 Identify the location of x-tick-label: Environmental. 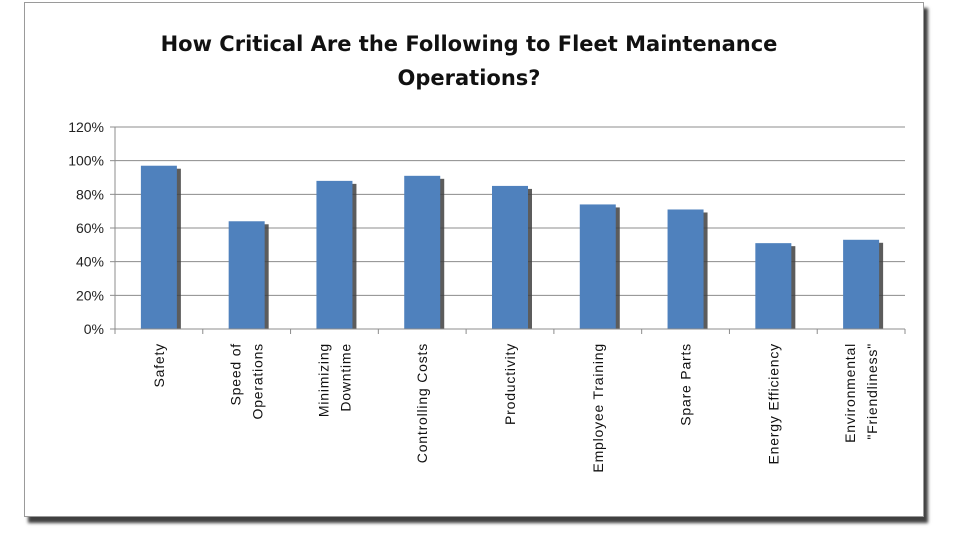
(850, 393).